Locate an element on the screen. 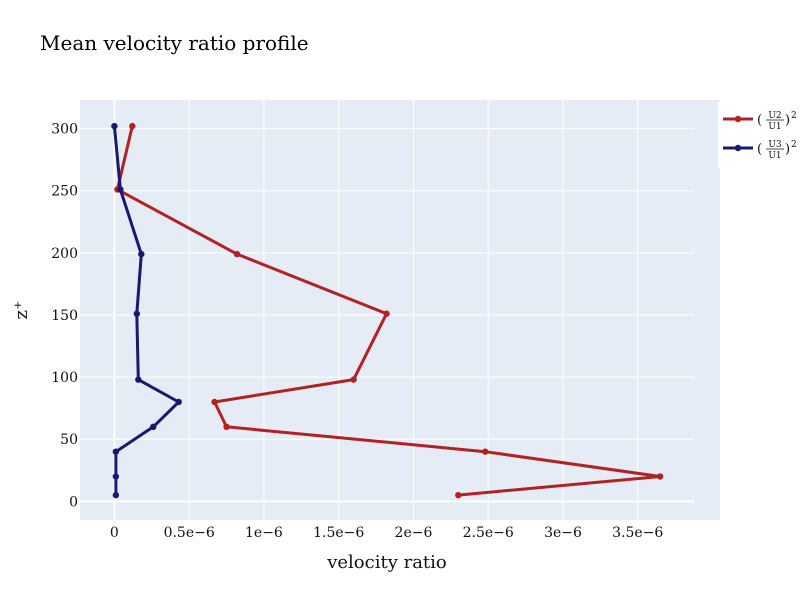  y-axis-title: z⁺ is located at coordinates (21, 310).